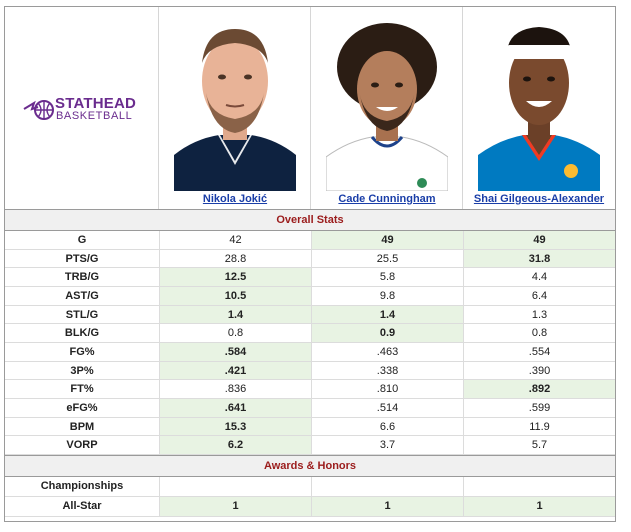 The height and width of the screenshot is (532, 631). Describe the element at coordinates (235, 296) in the screenshot. I see `stat-value-player-1: 10.5` at that location.